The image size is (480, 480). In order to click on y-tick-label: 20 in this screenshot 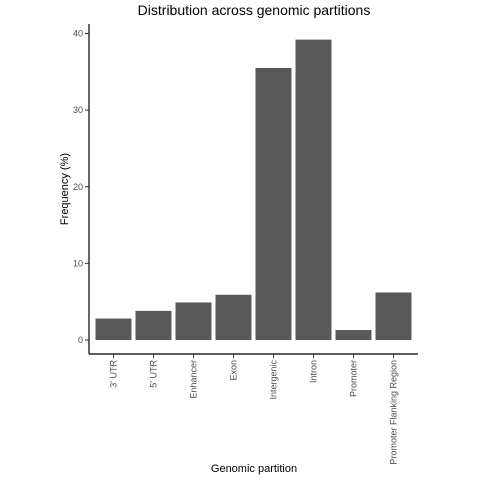, I will do `click(78, 187)`.